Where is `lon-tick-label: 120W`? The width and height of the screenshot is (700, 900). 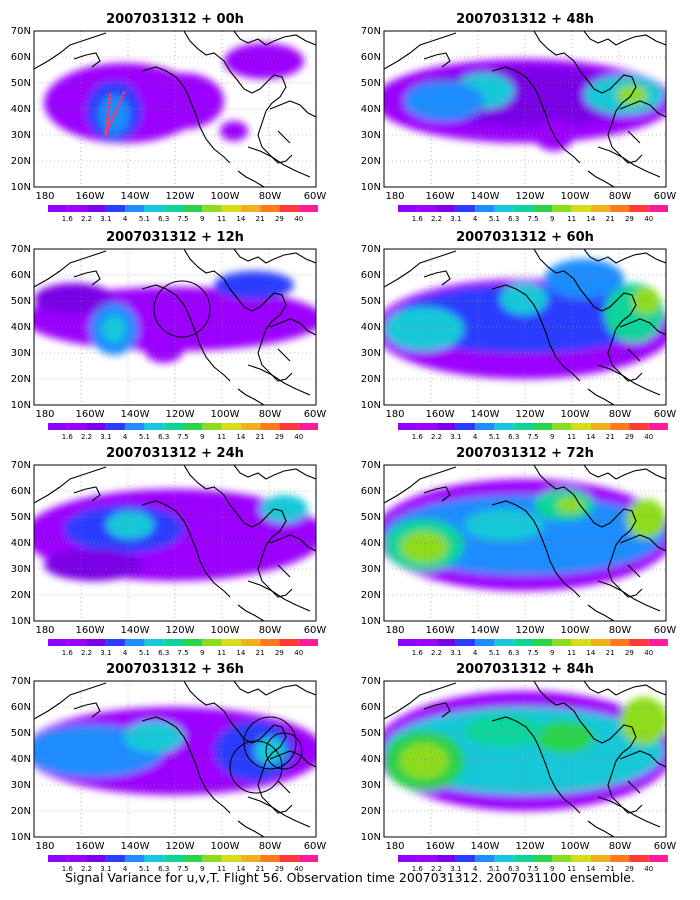 lon-tick-label: 120W is located at coordinates (180, 846).